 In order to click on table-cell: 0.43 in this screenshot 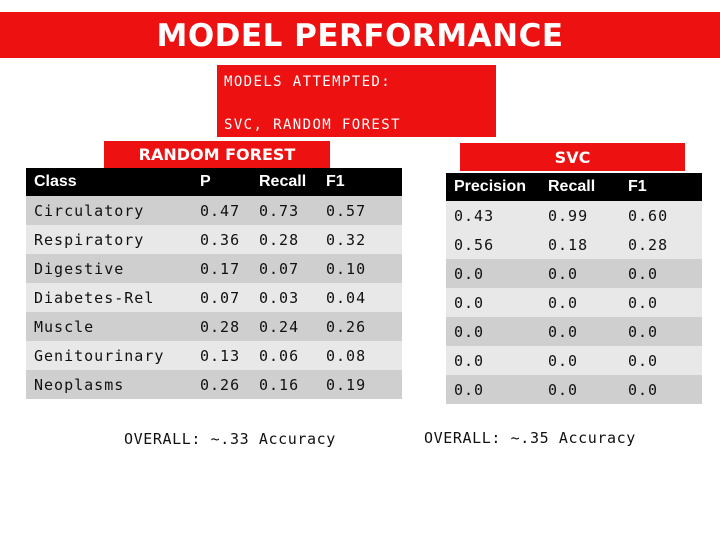, I will do `click(493, 215)`.